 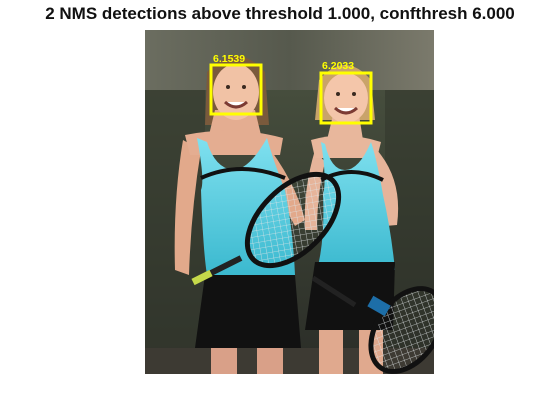 I want to click on detection-2: 6.2033, so click(x=346, y=92).